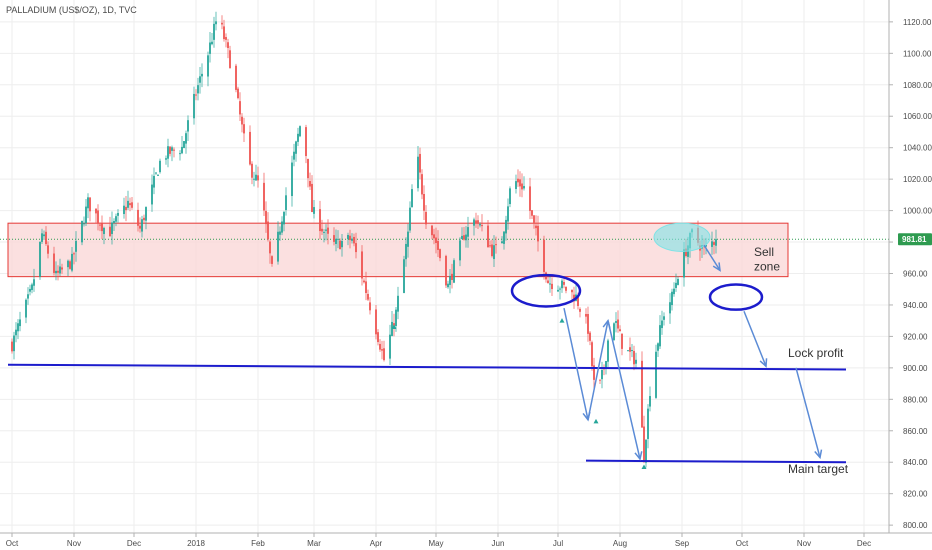 The height and width of the screenshot is (550, 932). What do you see at coordinates (435, 543) in the screenshot?
I see `time-tick-label: May` at bounding box center [435, 543].